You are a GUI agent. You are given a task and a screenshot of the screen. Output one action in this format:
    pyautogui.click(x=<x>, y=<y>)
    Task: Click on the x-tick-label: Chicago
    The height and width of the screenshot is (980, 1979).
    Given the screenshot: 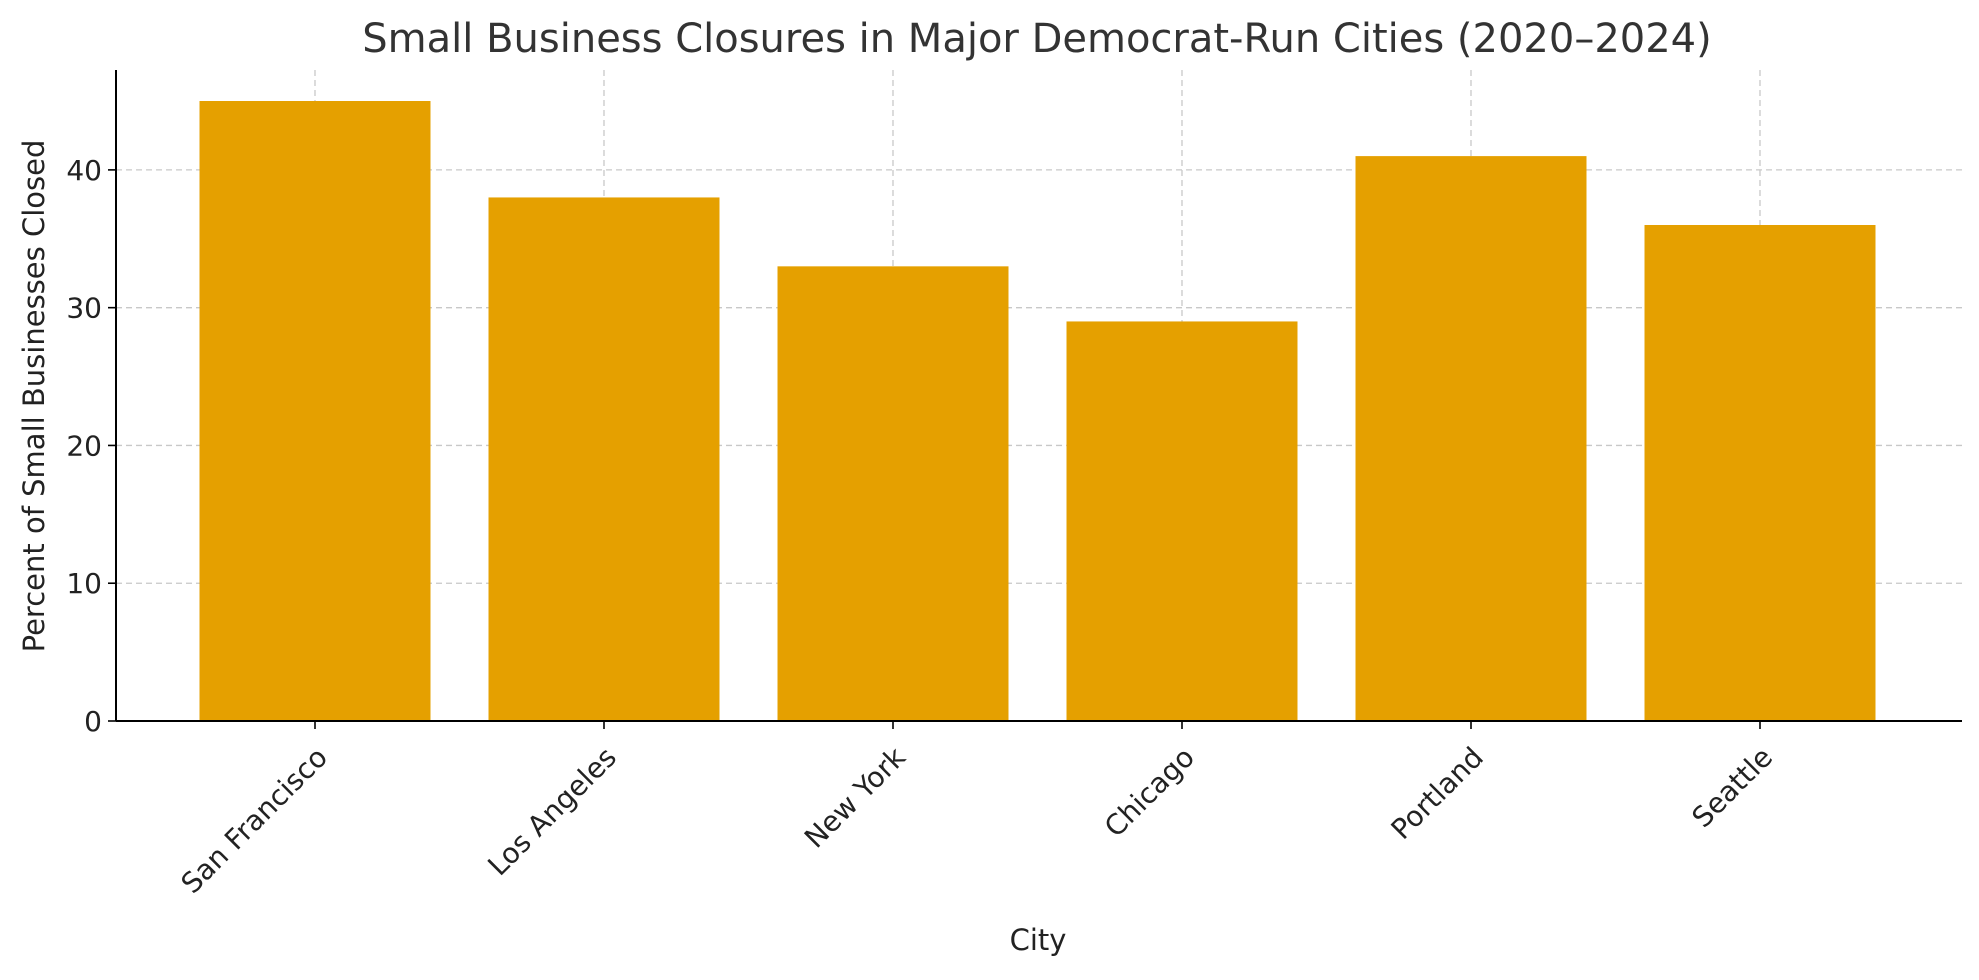 What is the action you would take?
    pyautogui.click(x=1149, y=792)
    